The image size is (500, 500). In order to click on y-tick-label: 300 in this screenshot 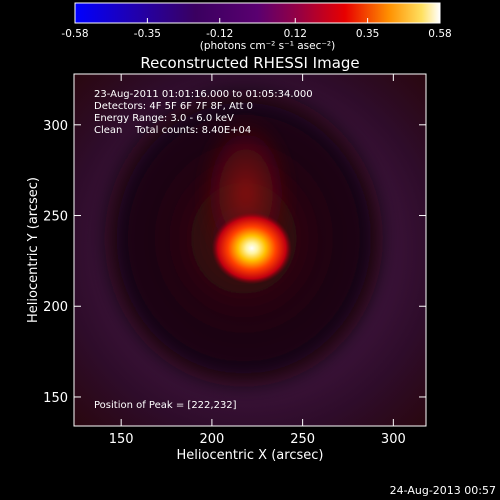, I will do `click(55, 126)`.